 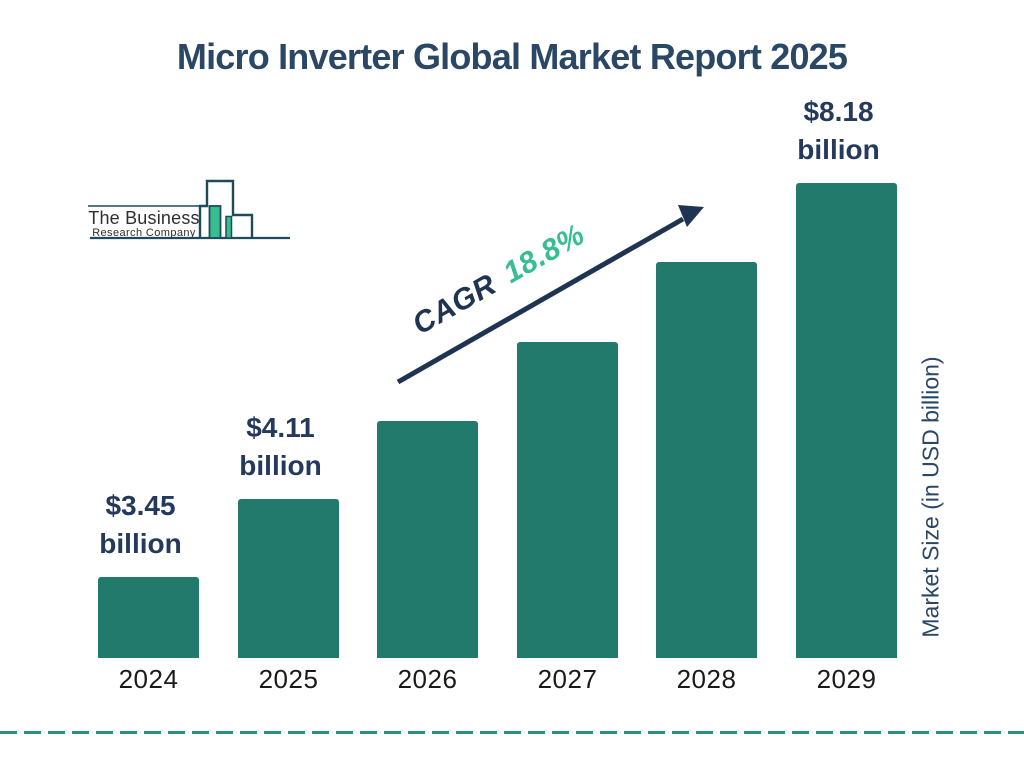 What do you see at coordinates (839, 131) in the screenshot?
I see `value-label-2029: $8.18 billion` at bounding box center [839, 131].